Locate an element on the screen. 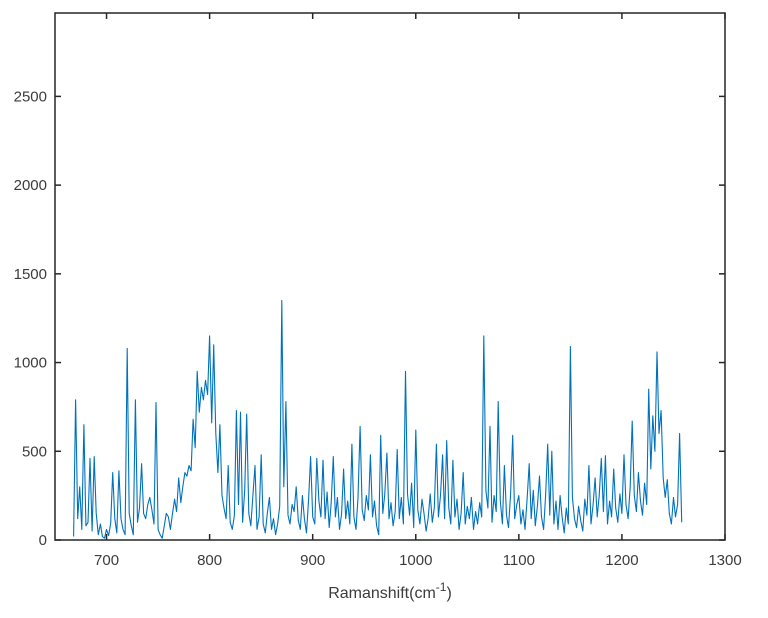 Image resolution: width=768 pixels, height=618 pixels. x-tick-label: 1200 is located at coordinates (621, 560).